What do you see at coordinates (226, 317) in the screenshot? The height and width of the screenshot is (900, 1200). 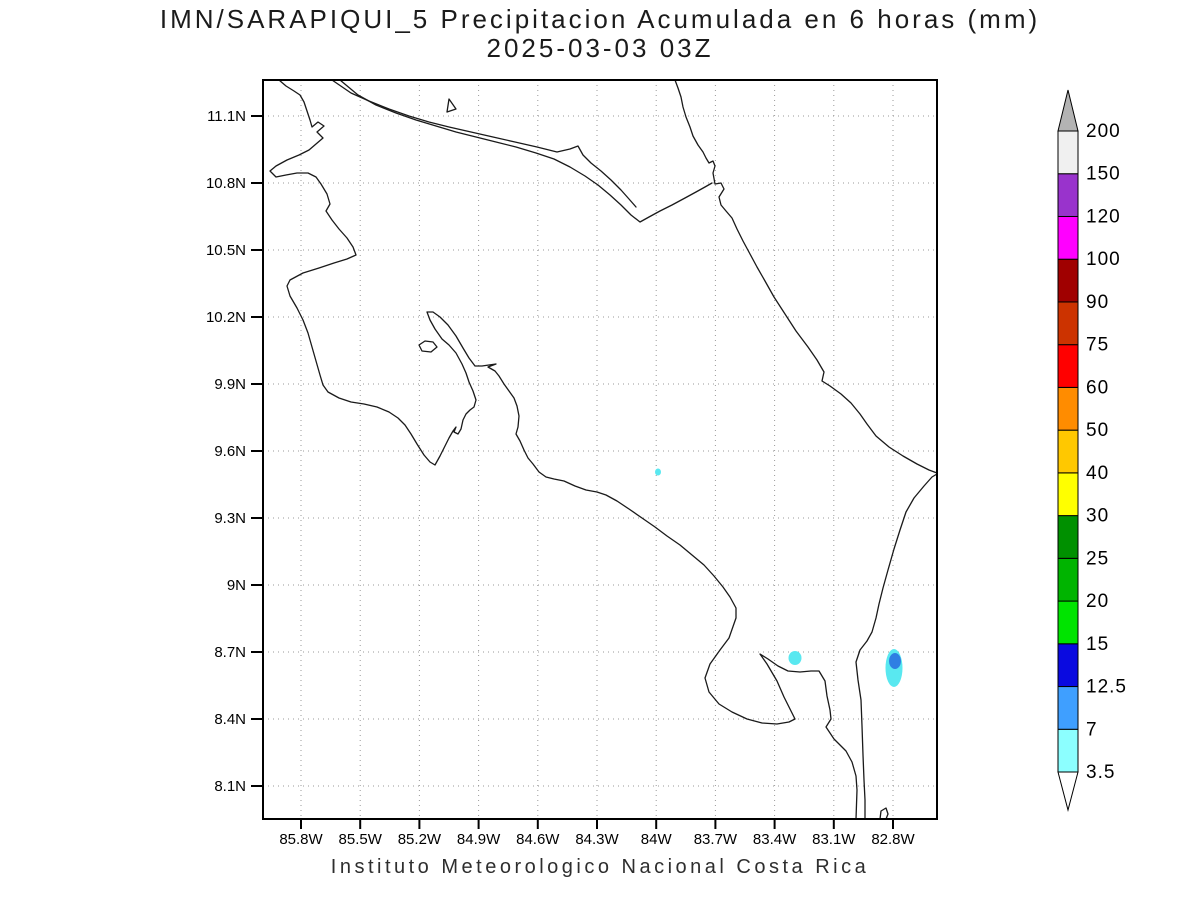 I see `lat-axis-label: 10.2N` at bounding box center [226, 317].